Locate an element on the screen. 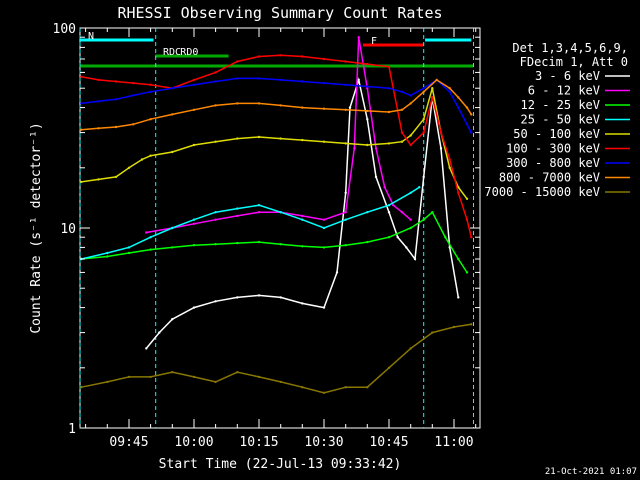 The height and width of the screenshot is (480, 640). x-tick-label: 10:00 is located at coordinates (193, 442).